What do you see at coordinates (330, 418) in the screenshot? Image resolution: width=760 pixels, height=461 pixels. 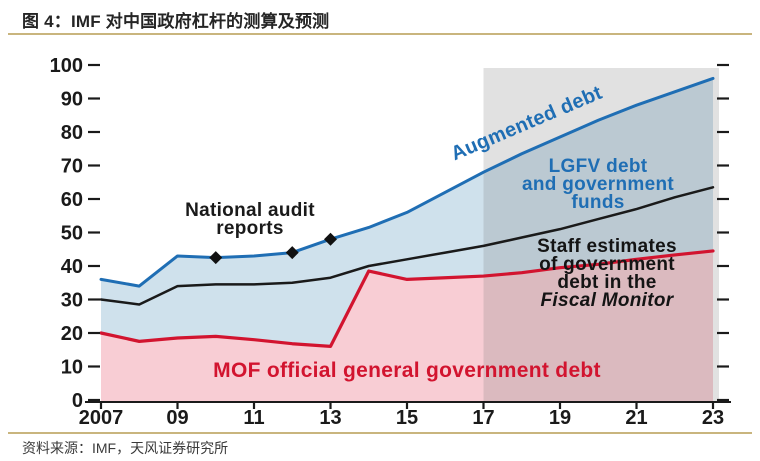 I see `x-tick-label: 13` at bounding box center [330, 418].